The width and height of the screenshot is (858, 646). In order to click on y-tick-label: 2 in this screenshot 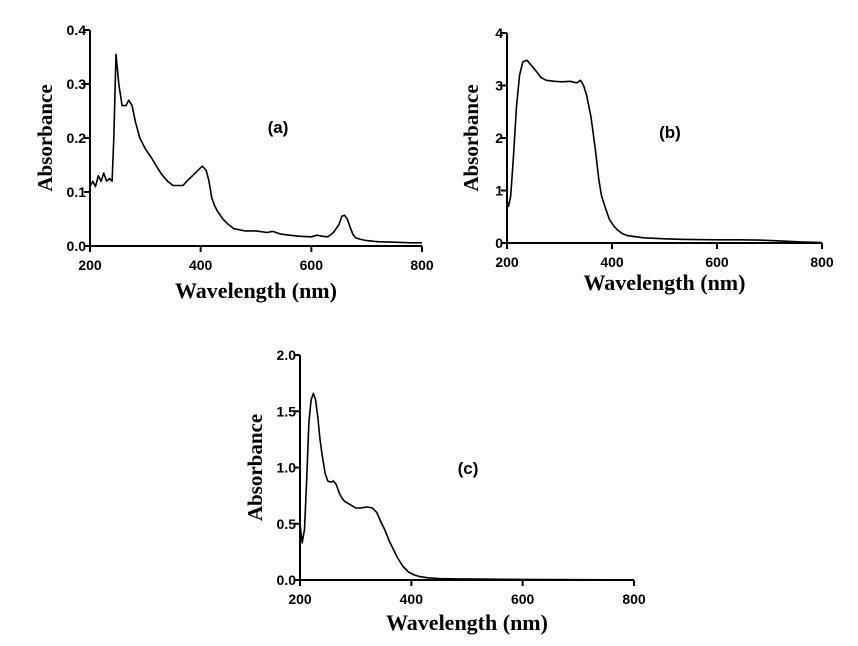, I will do `click(499, 138)`.